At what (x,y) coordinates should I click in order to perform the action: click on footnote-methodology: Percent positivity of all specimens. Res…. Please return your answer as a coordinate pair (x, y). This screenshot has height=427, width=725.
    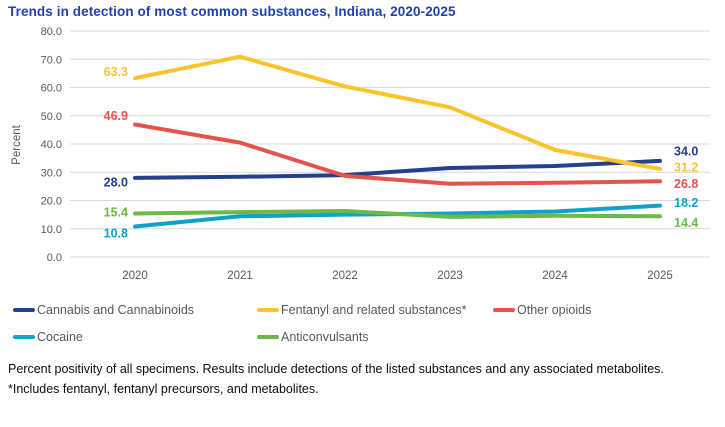
    Looking at the image, I should click on (336, 369).